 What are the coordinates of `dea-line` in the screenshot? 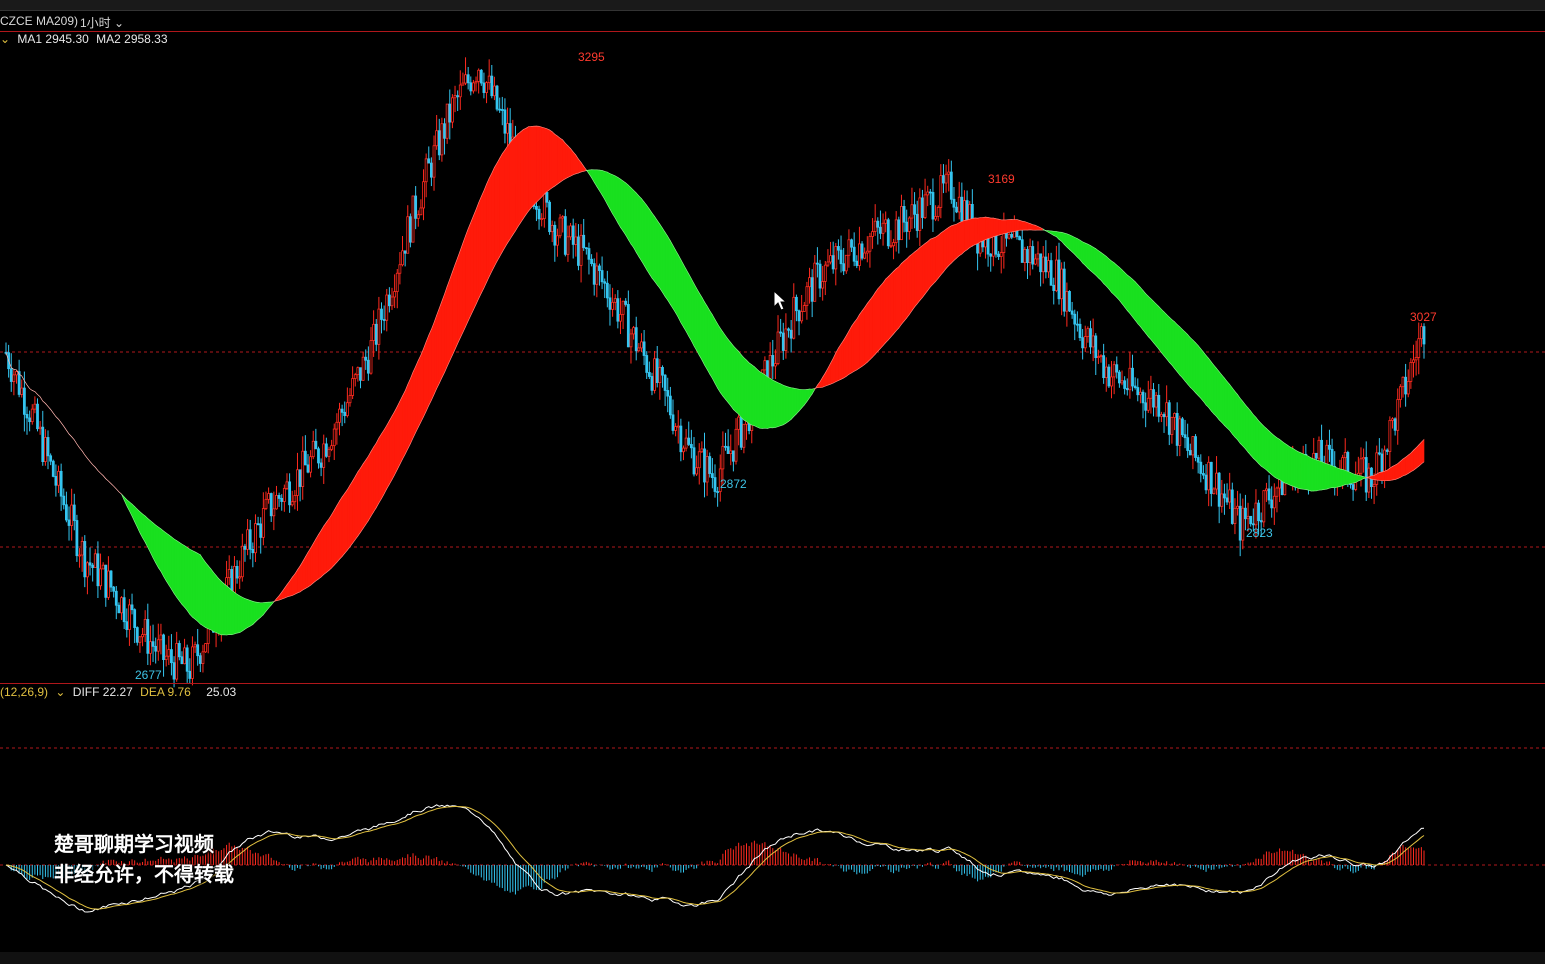 It's located at (715, 858).